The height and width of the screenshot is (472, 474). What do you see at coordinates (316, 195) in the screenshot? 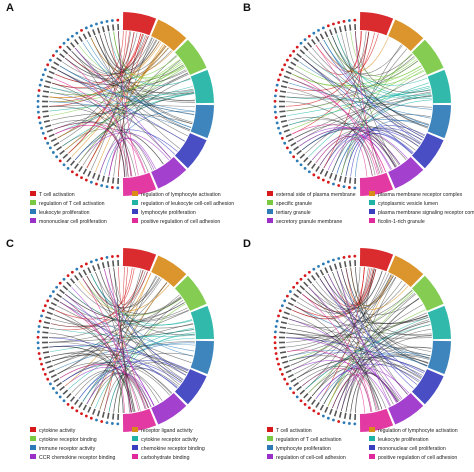
I see `legend-label: external side of plasma membrane` at bounding box center [316, 195].